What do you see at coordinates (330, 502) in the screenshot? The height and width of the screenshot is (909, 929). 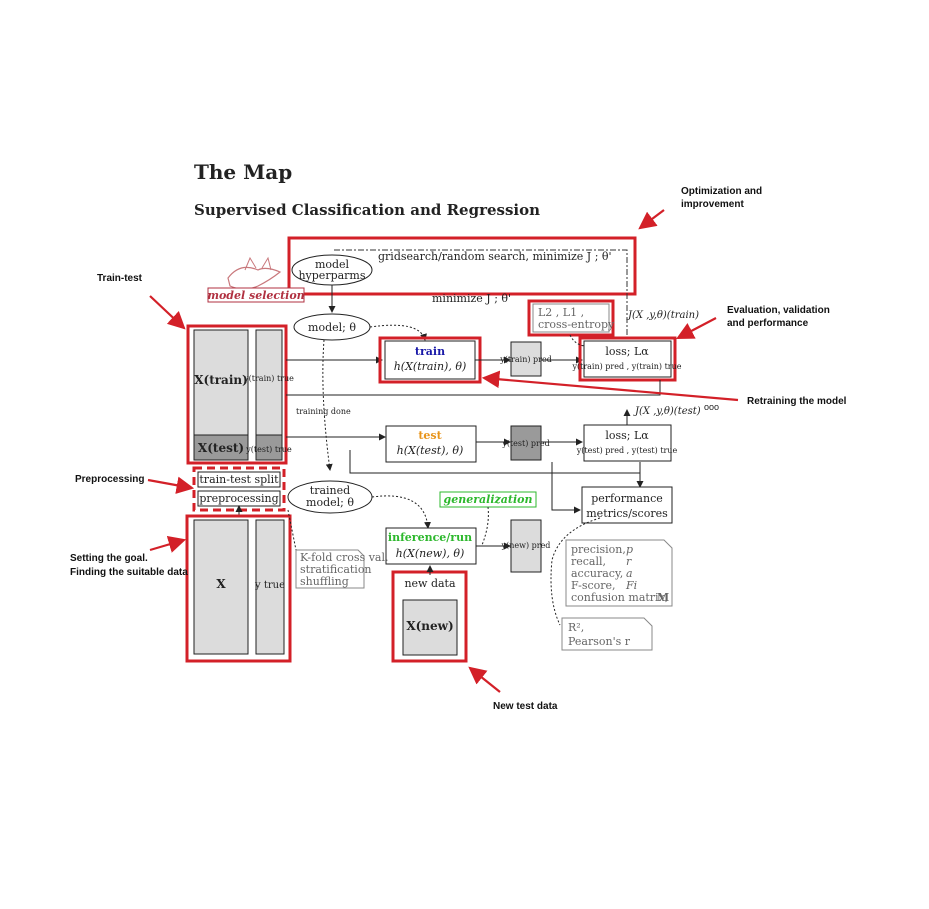 I see `trained-model-line2: model; θ` at bounding box center [330, 502].